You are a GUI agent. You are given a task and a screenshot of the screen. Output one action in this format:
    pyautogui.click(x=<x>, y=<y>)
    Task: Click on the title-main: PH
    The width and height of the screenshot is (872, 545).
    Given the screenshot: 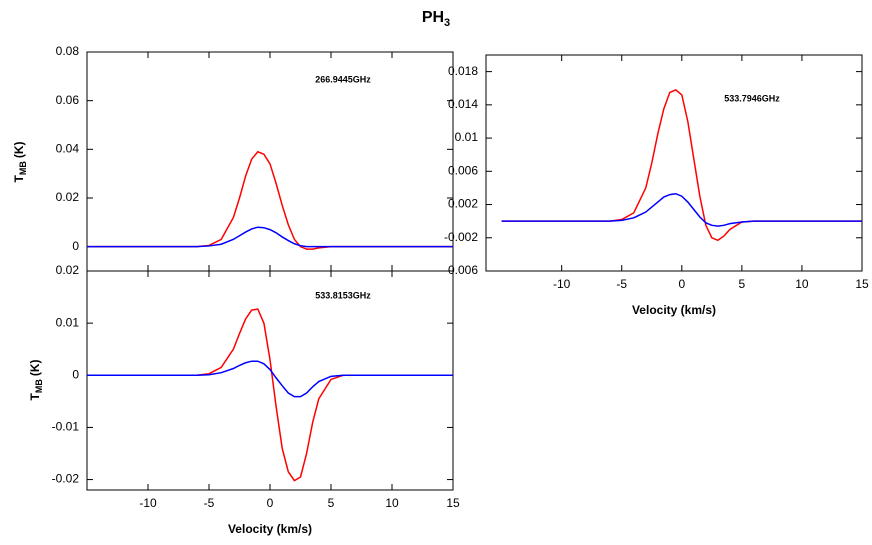 What is the action you would take?
    pyautogui.click(x=433, y=17)
    